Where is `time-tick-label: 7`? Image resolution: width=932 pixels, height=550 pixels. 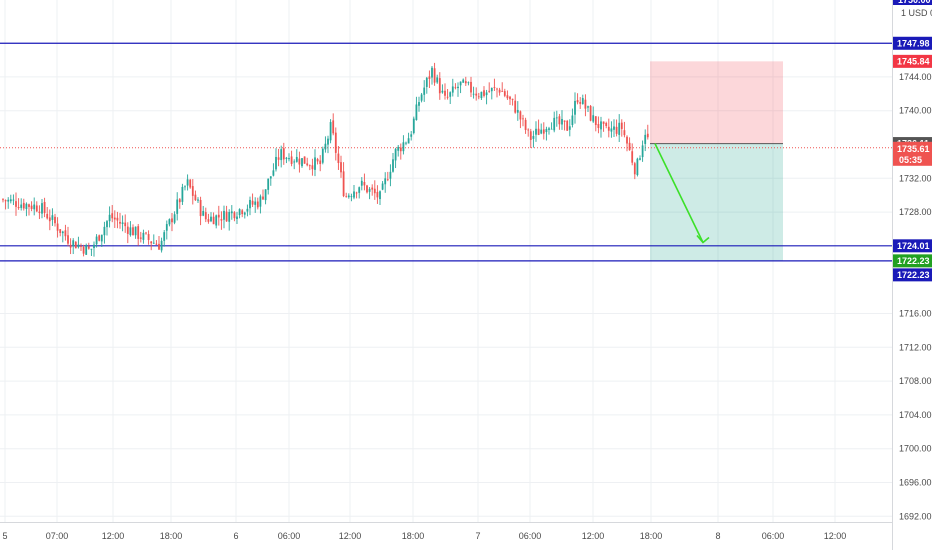 time-tick-label: 7 is located at coordinates (477, 536).